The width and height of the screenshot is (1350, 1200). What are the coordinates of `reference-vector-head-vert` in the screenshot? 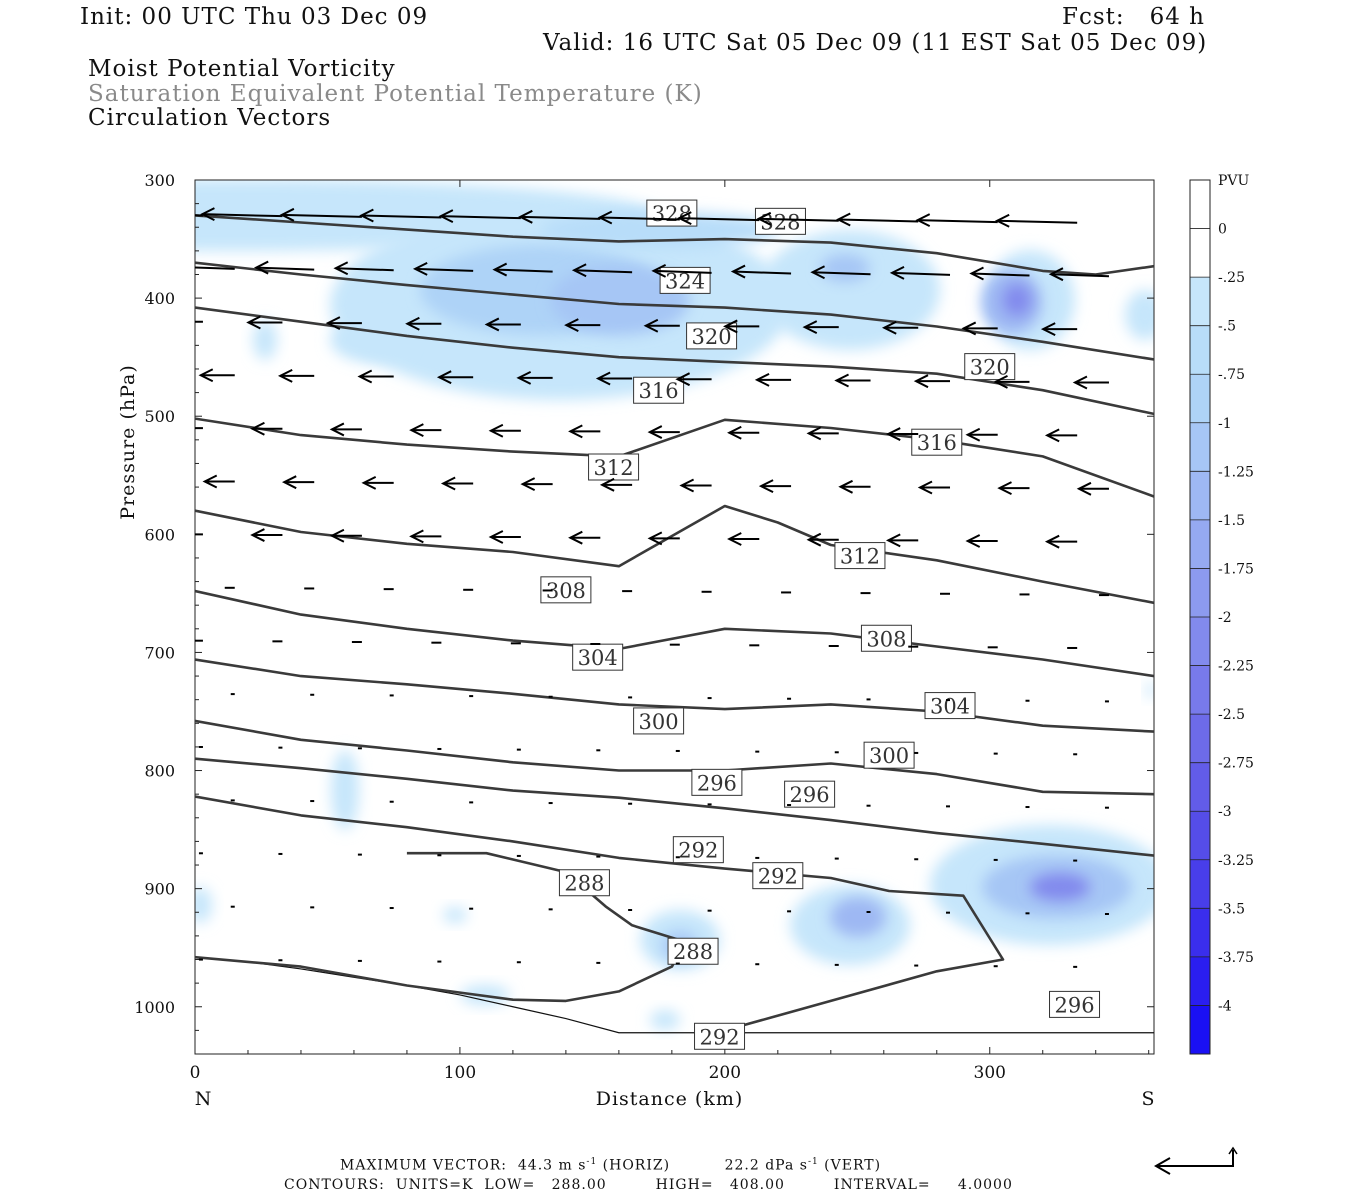 It's located at (1233, 1150).